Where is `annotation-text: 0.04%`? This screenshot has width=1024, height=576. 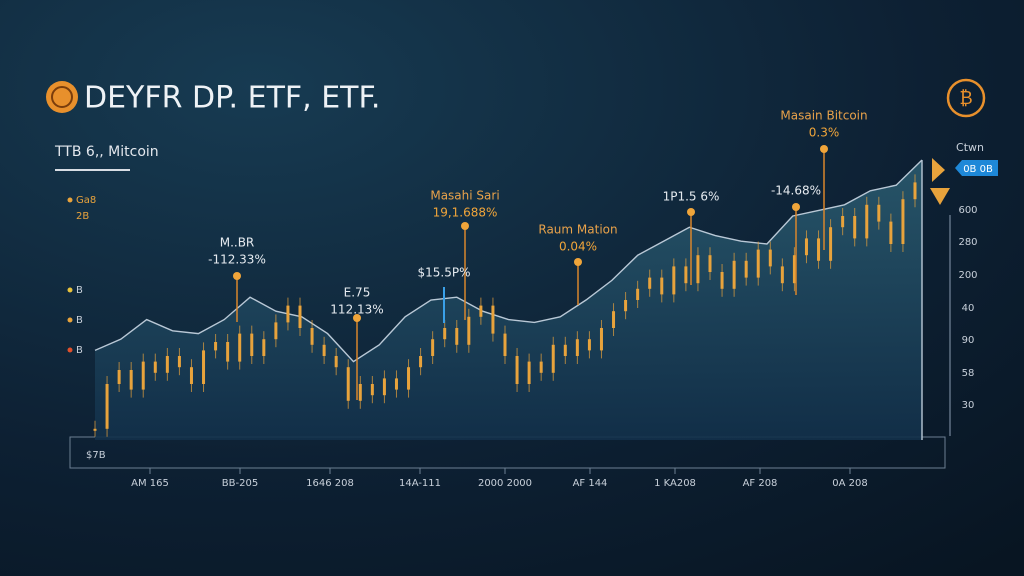
annotation-text: 0.04% is located at coordinates (578, 247).